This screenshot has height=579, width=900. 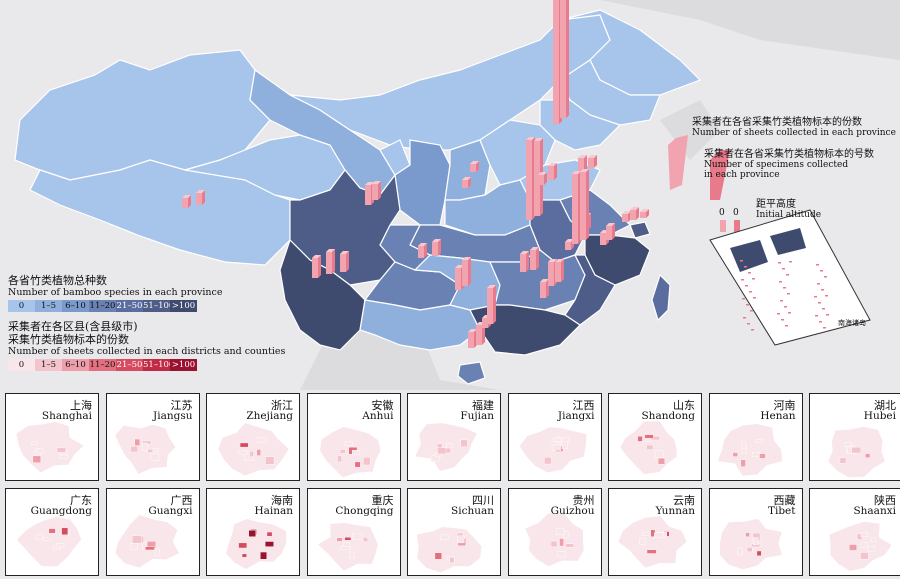 I want to click on province-panel-guizhou: 贵州 Guizhou, so click(x=554, y=532).